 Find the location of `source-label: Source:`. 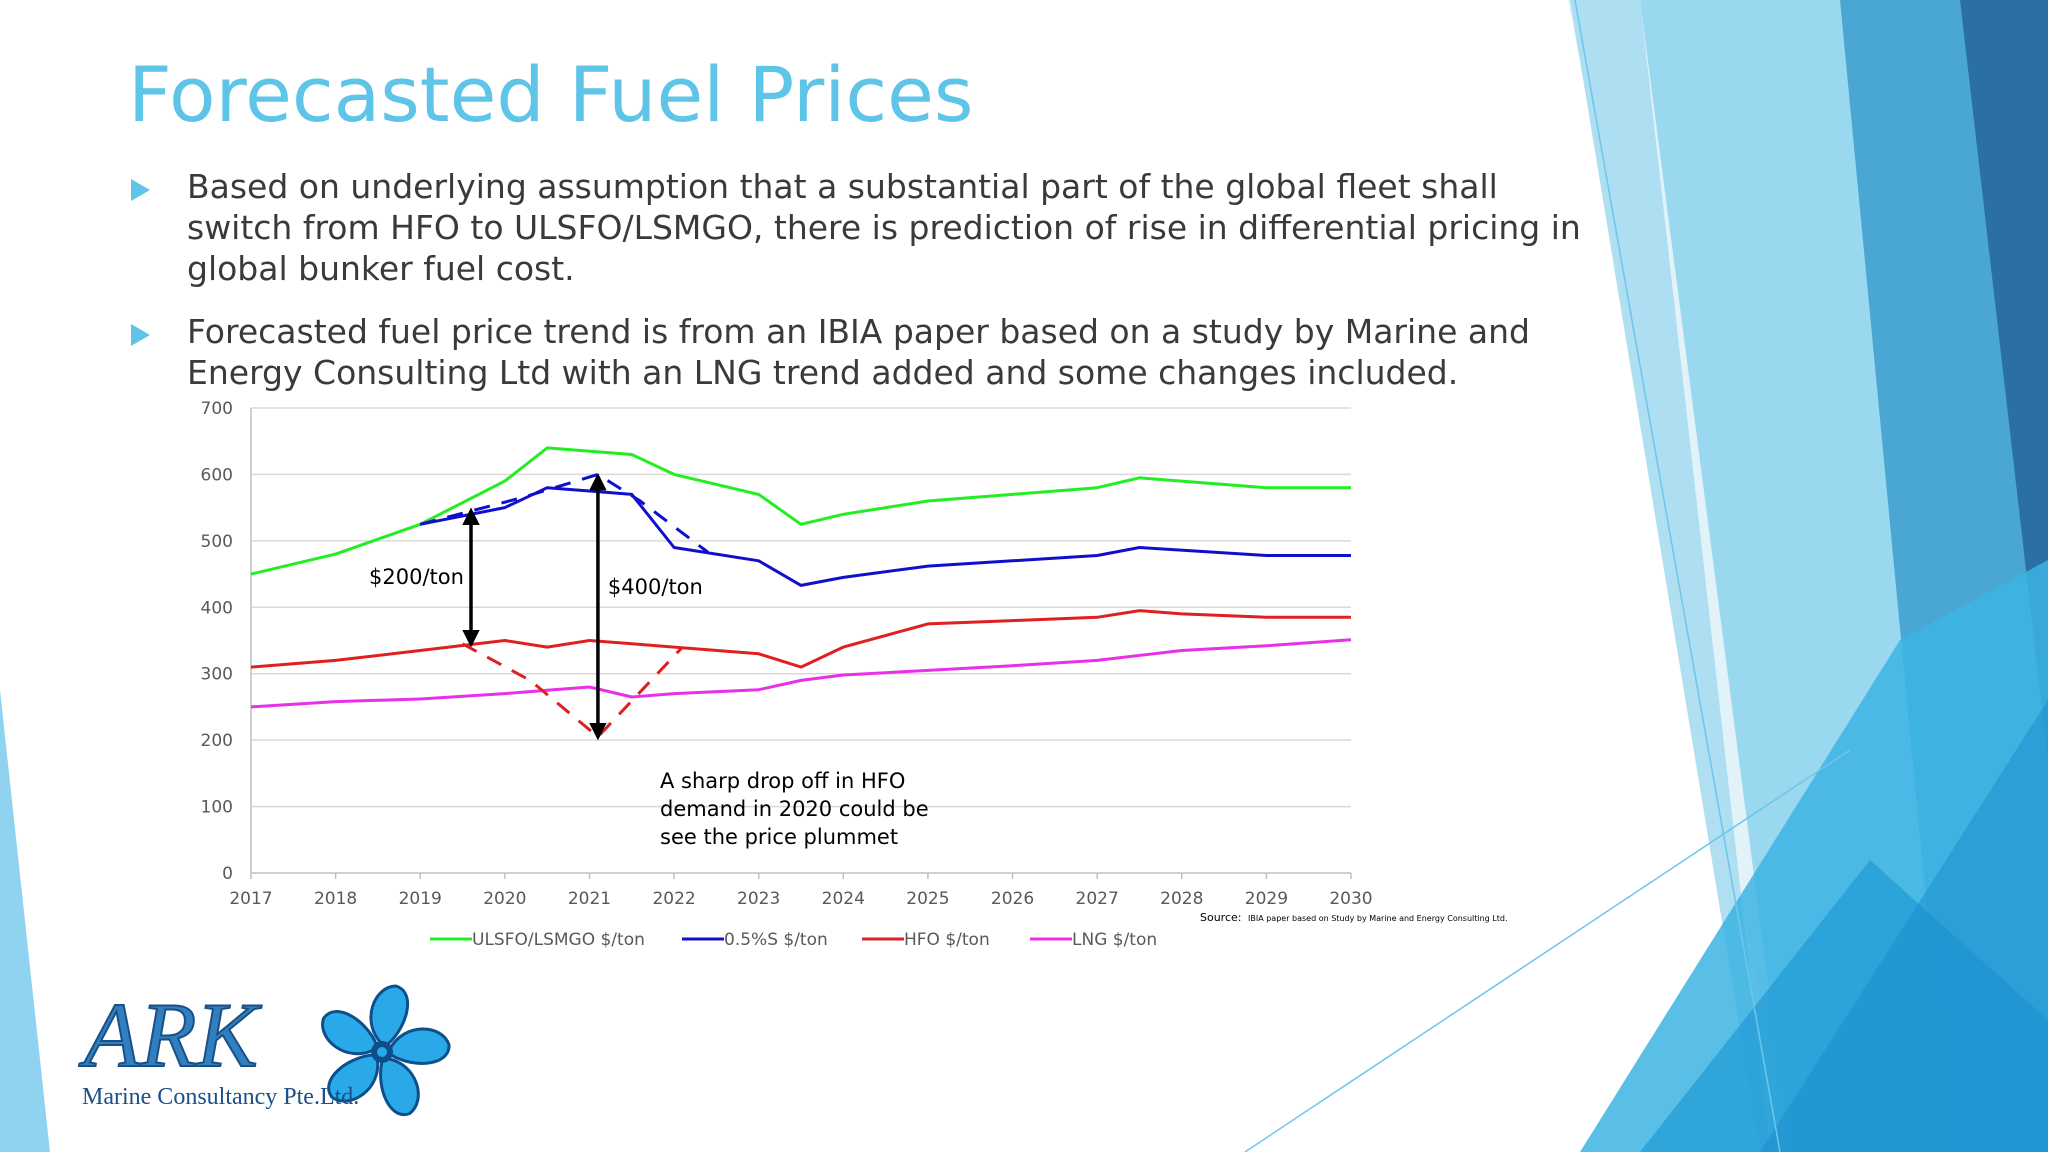

source-label: Source: is located at coordinates (1221, 917).